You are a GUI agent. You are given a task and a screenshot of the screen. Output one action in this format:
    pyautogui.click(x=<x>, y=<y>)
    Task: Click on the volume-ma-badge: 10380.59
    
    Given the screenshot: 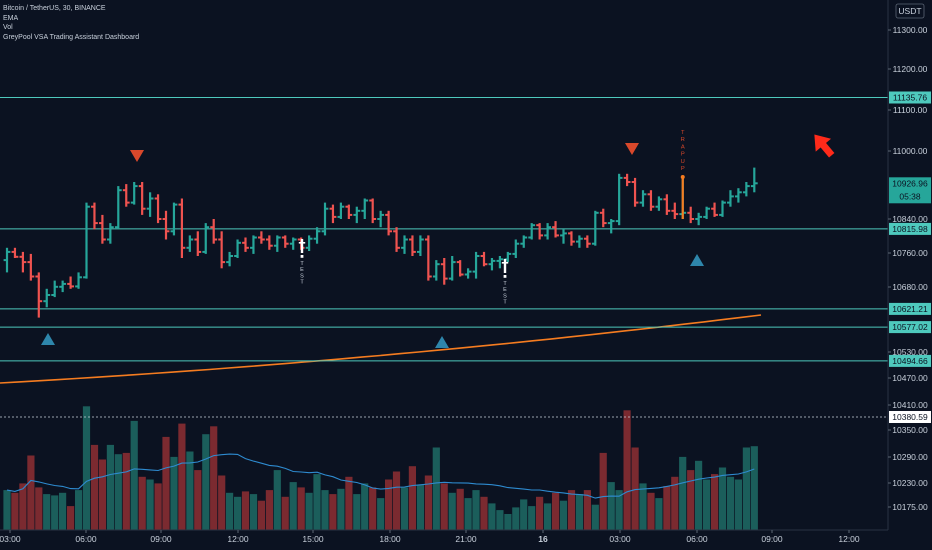 What is the action you would take?
    pyautogui.click(x=910, y=417)
    